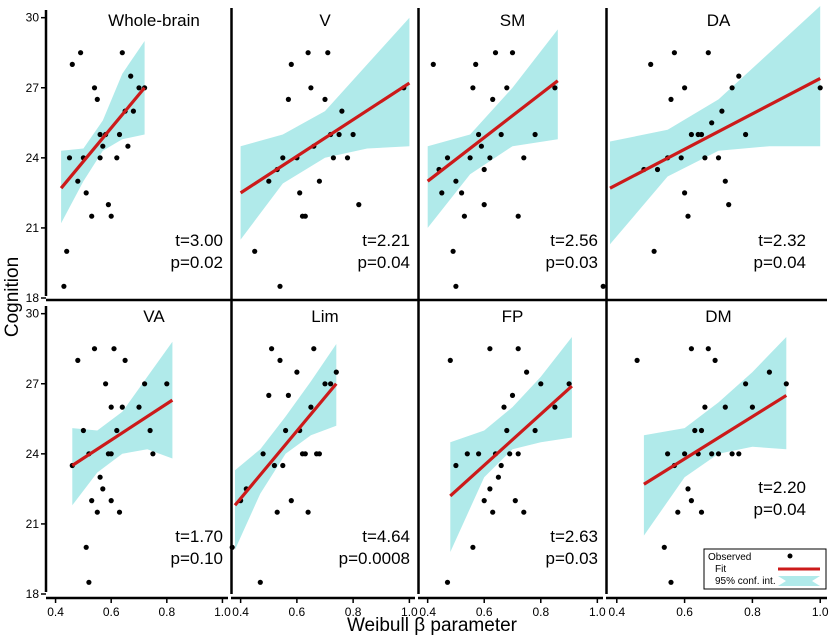 The image size is (829, 638). I want to click on panel-title: V, so click(325, 20).